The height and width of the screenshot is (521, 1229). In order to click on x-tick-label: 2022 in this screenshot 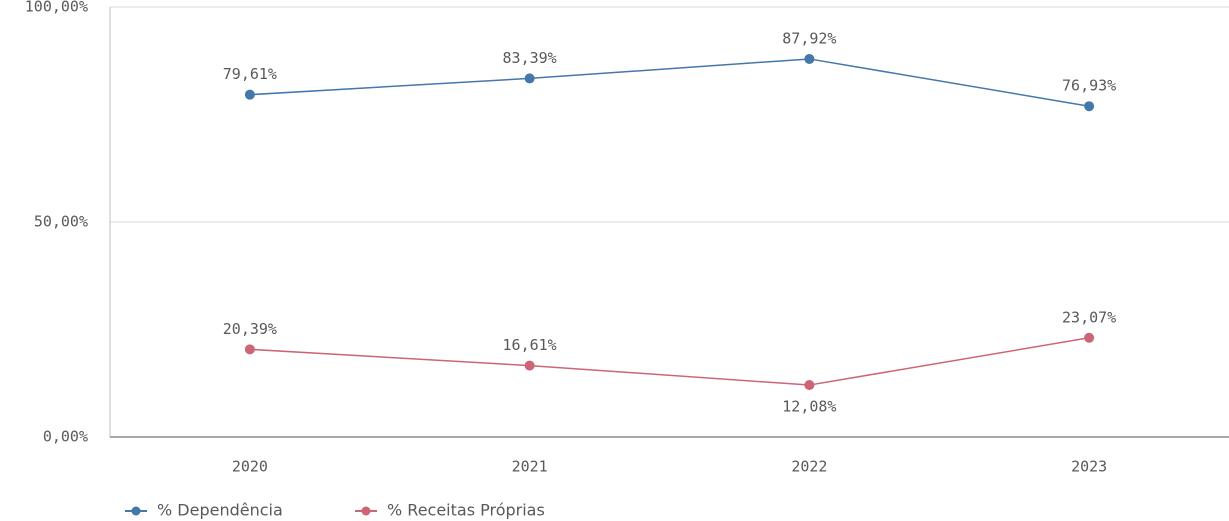, I will do `click(809, 467)`.